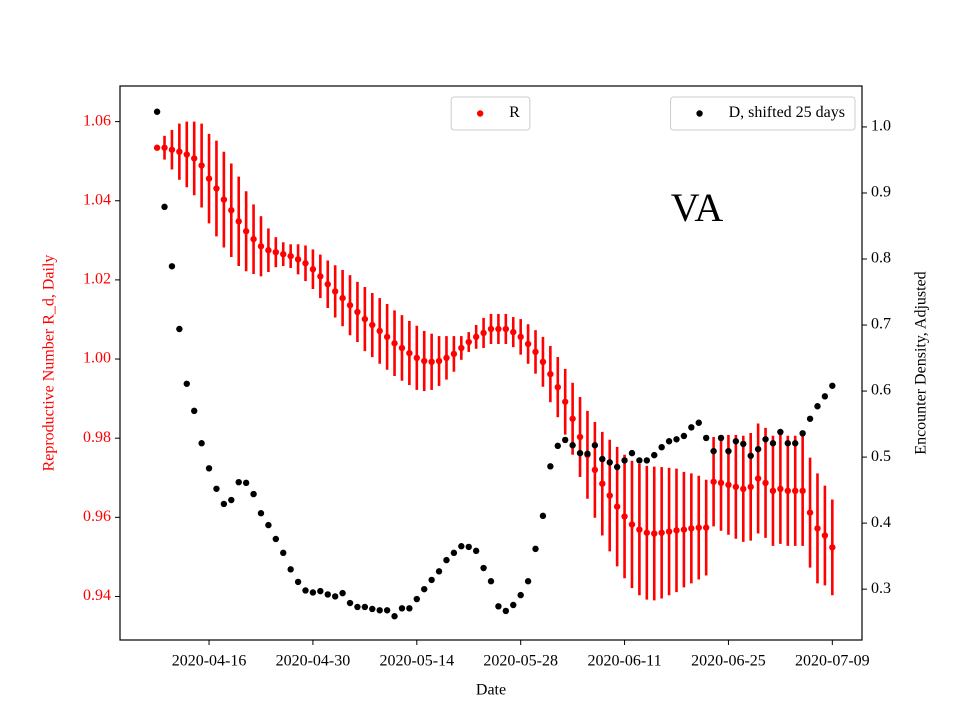  Describe the element at coordinates (97, 437) in the screenshot. I see `y-tick-label: 0.98` at that location.